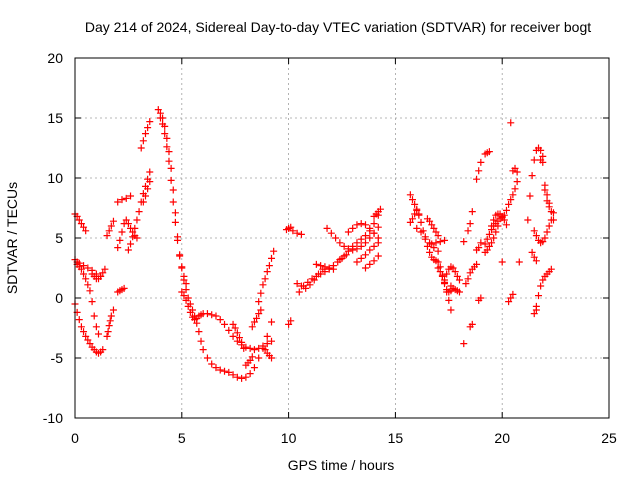 The width and height of the screenshot is (640, 480). Describe the element at coordinates (59, 238) in the screenshot. I see `y-tick-label: 5` at that location.